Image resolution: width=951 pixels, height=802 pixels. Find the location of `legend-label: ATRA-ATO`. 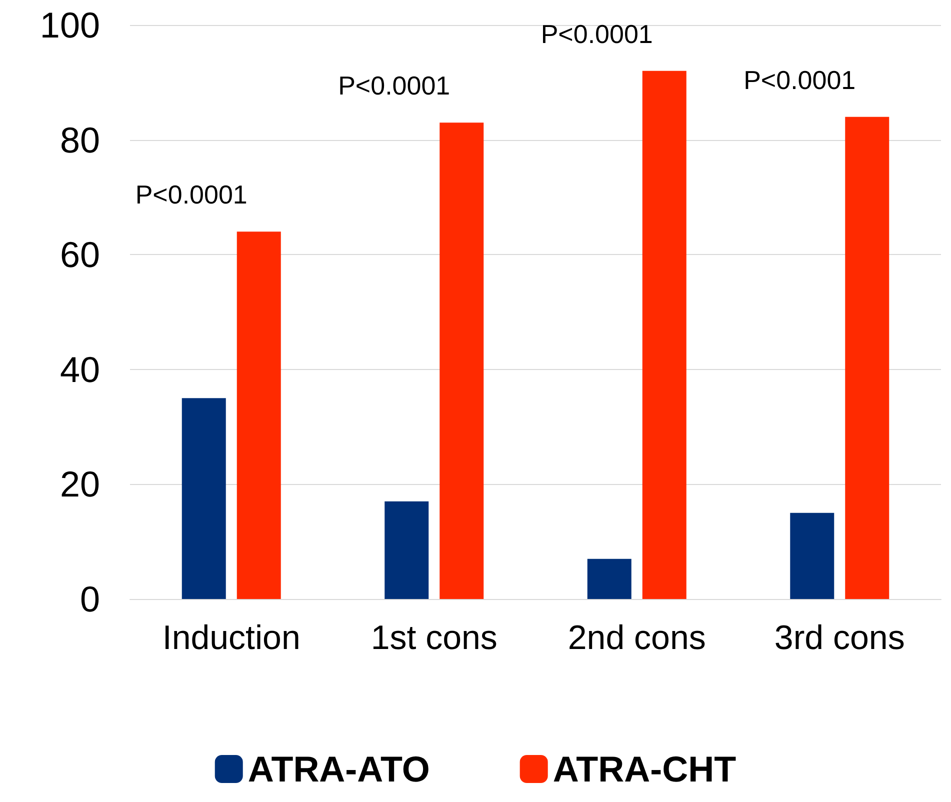

legend-label: ATRA-ATO is located at coordinates (339, 769).